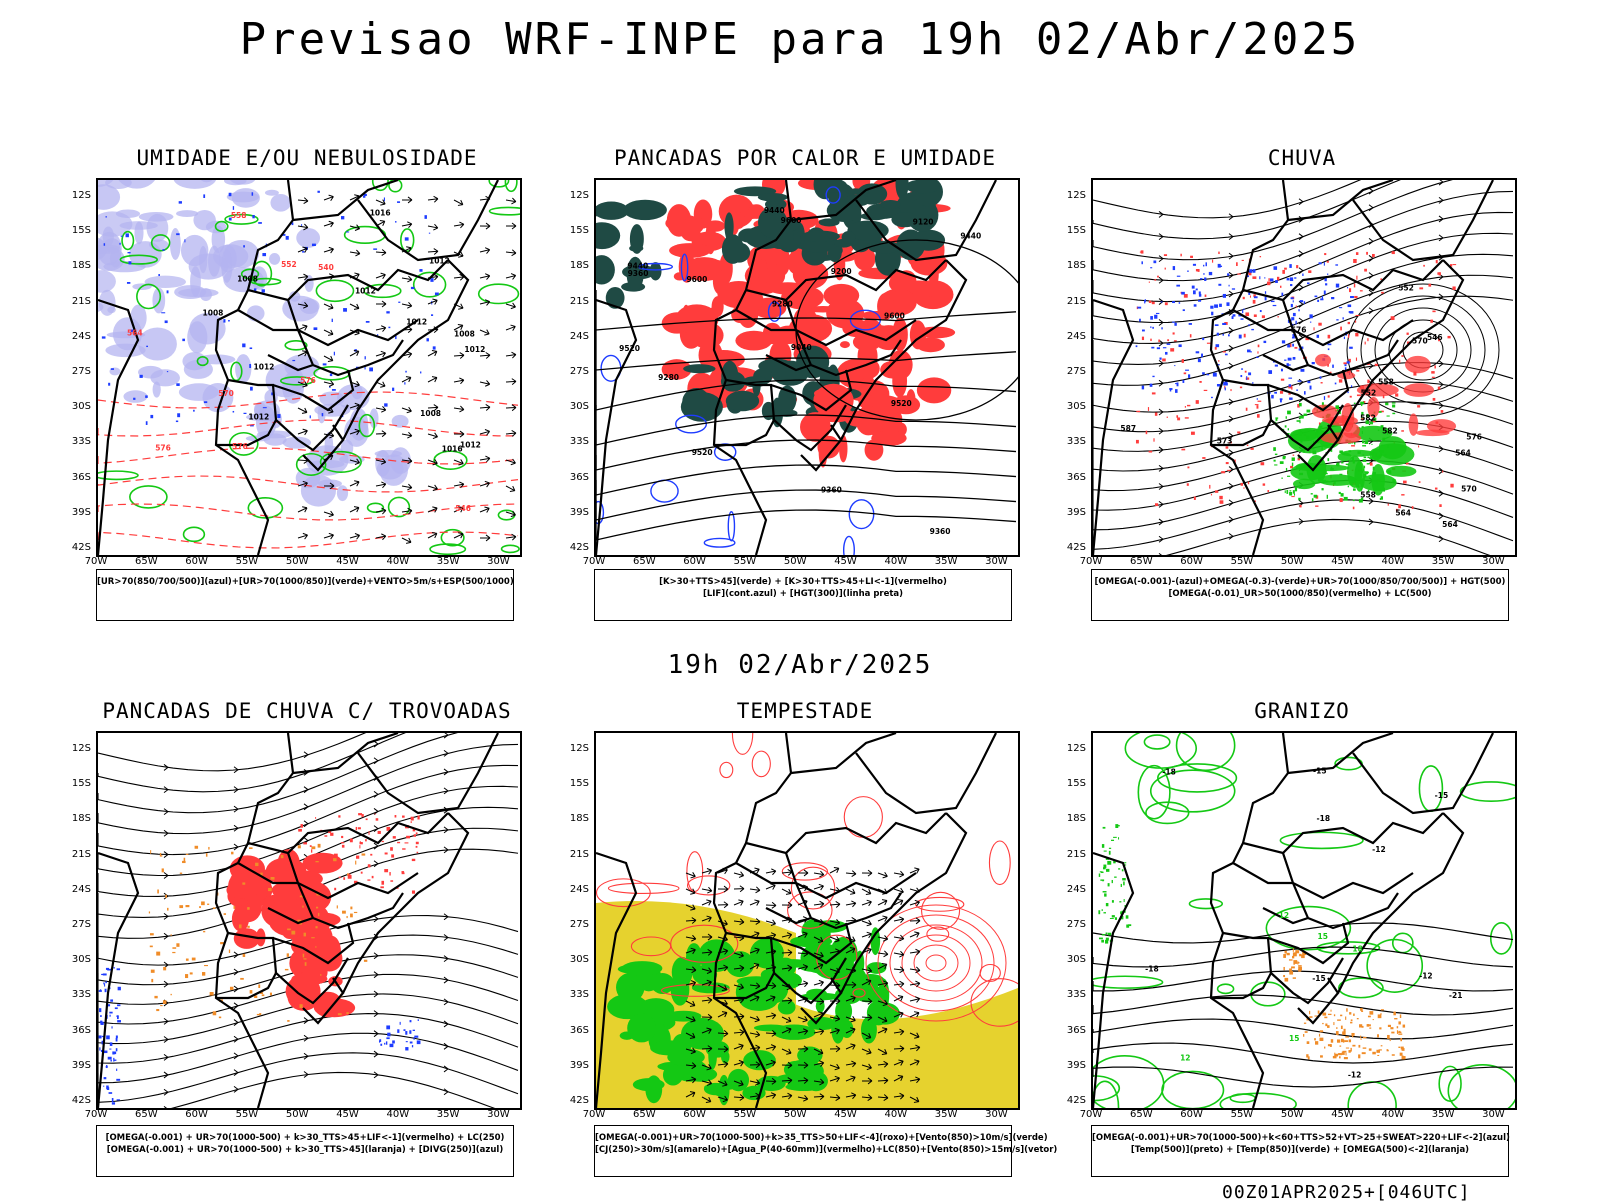 Image resolution: width=1600 pixels, height=1203 pixels. What do you see at coordinates (1463, 452) in the screenshot?
I see `contour-label: 564` at bounding box center [1463, 452].